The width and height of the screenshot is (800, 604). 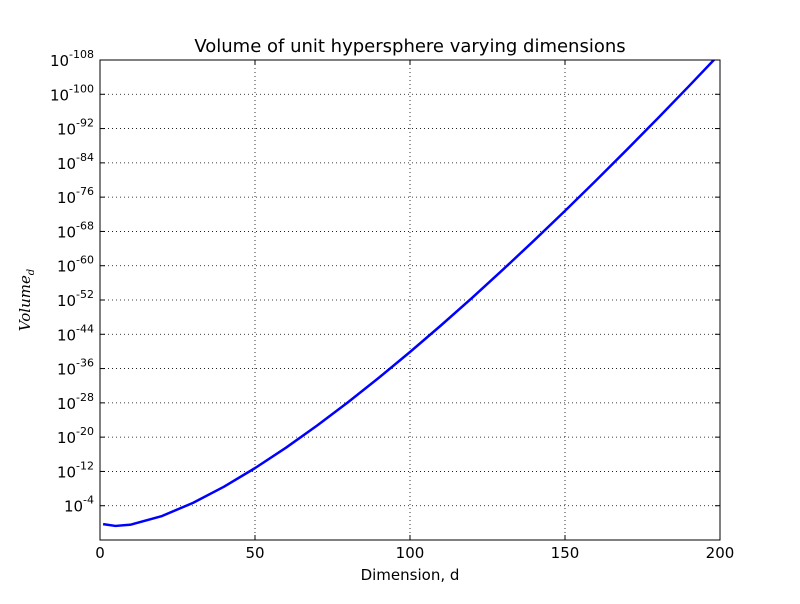 I want to click on y-tick-label: 10-68, so click(x=75, y=230).